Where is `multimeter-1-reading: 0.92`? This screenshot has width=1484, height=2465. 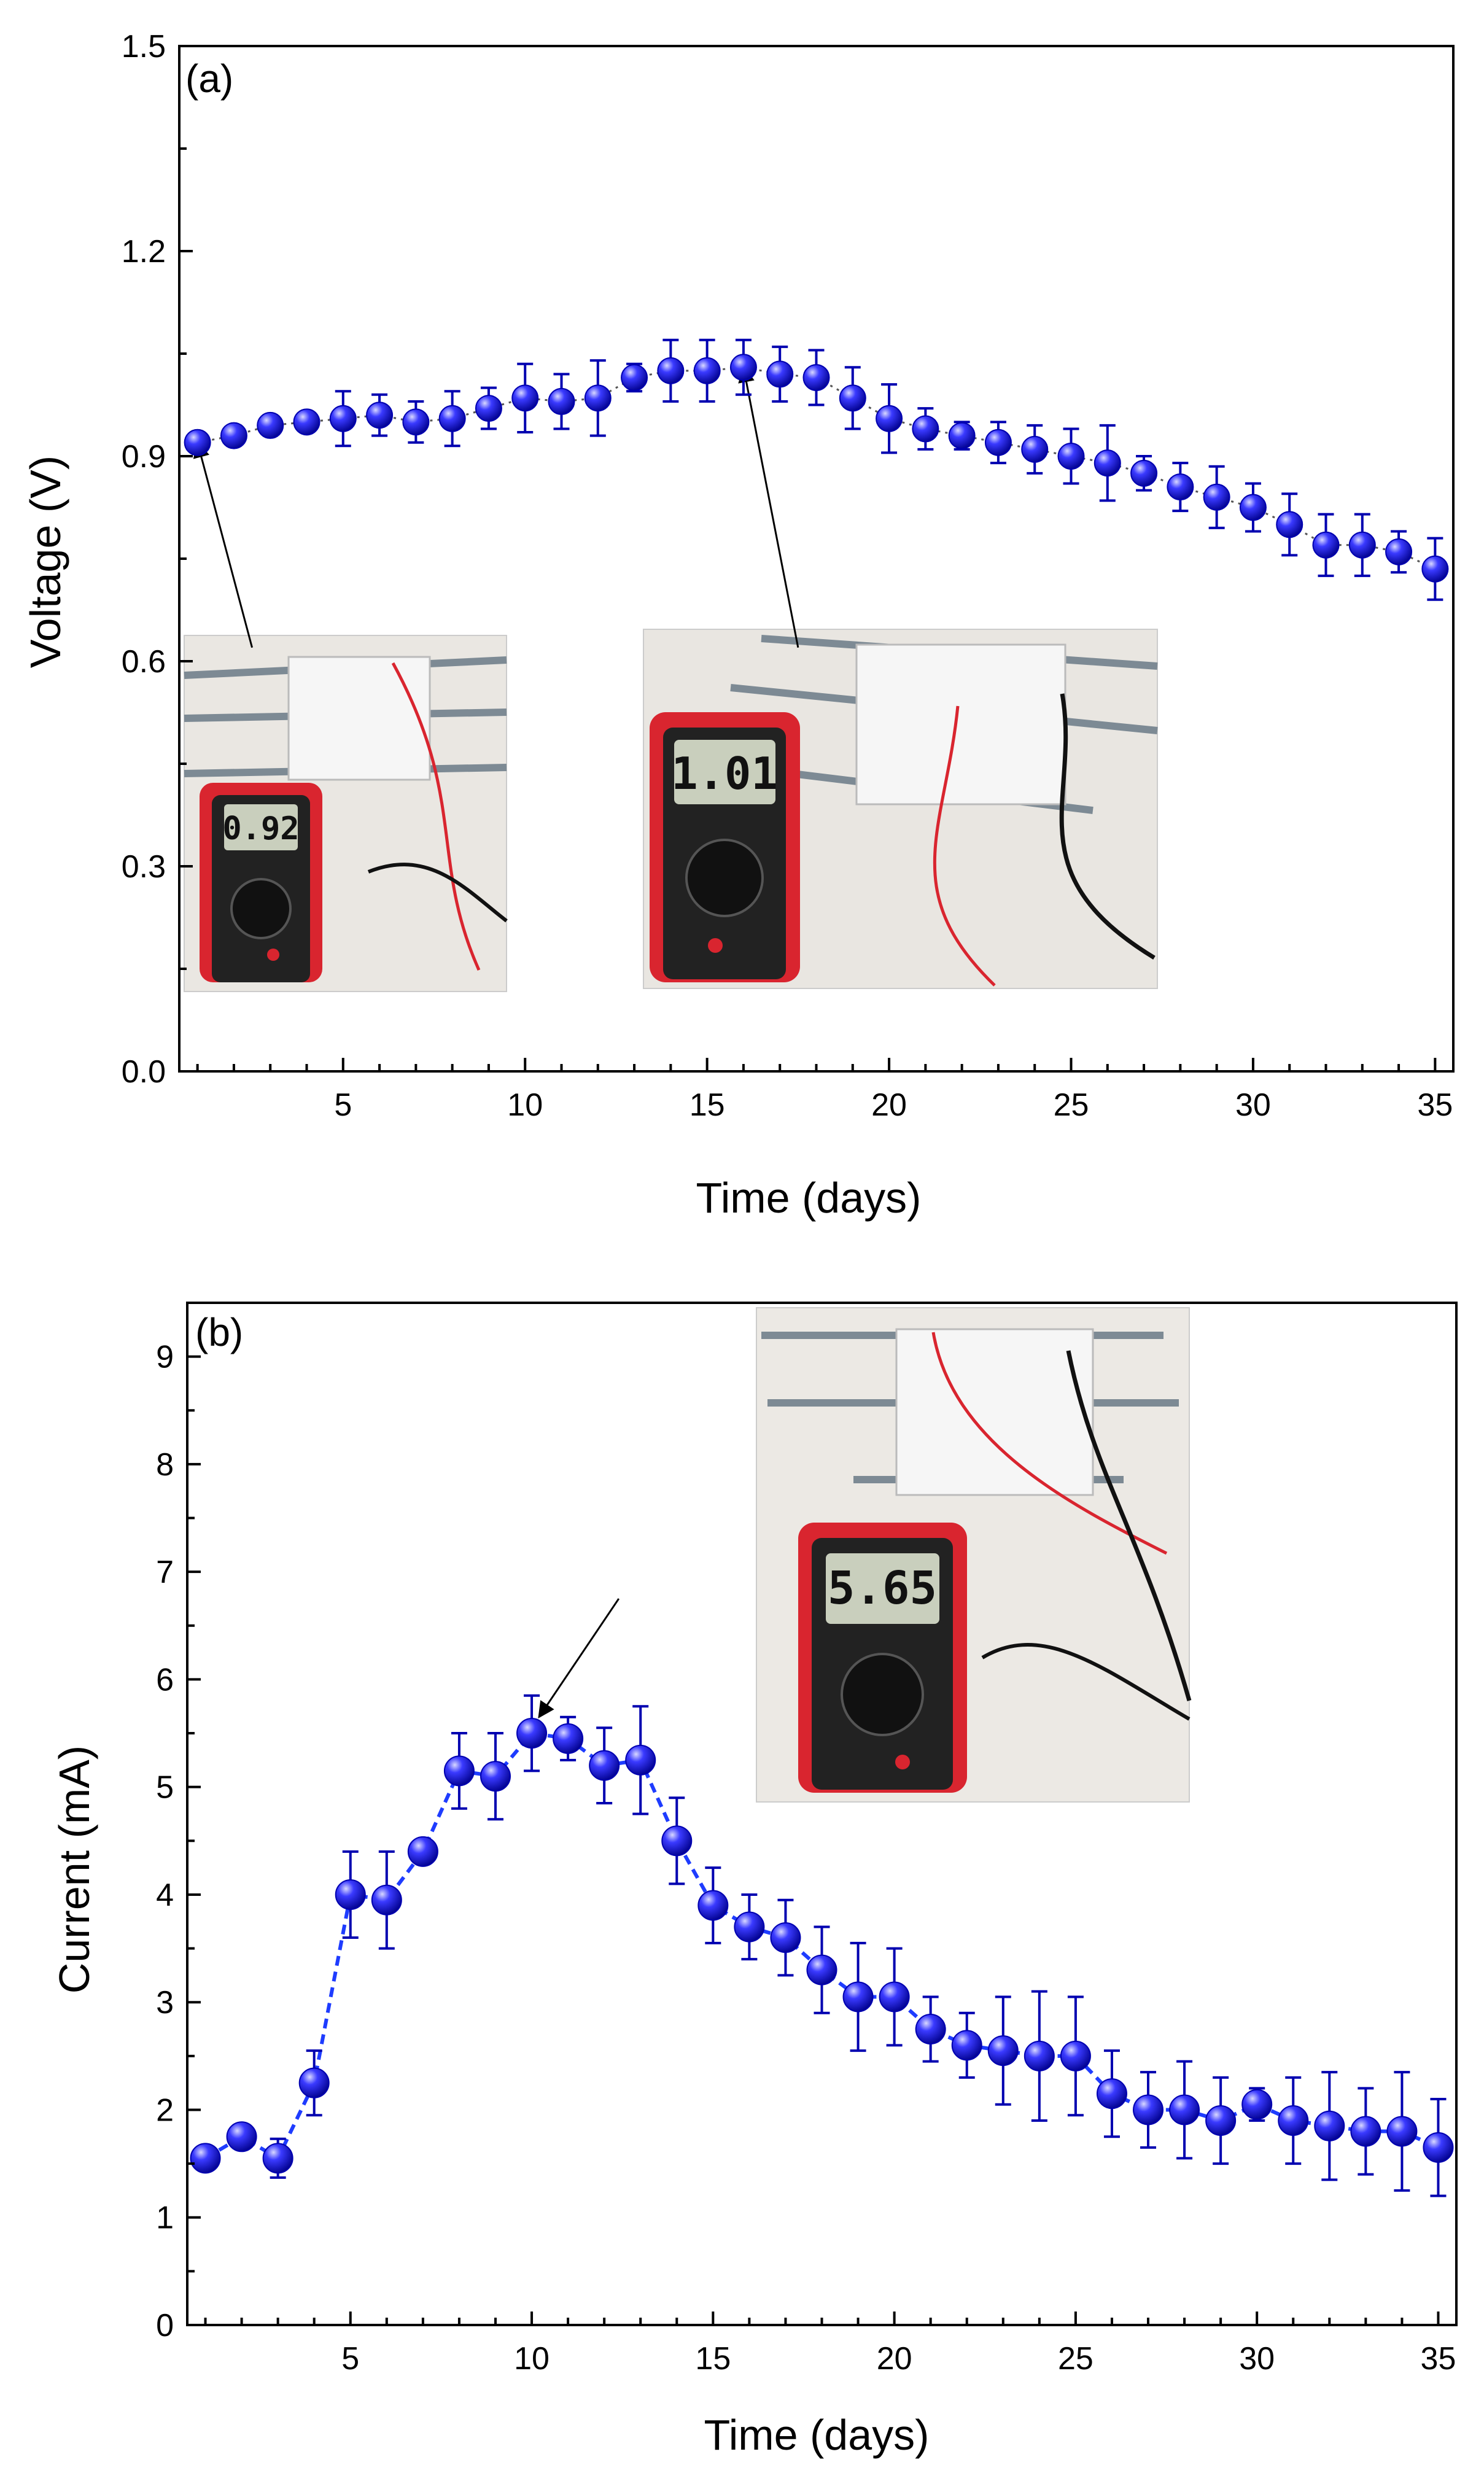 multimeter-1-reading: 0.92 is located at coordinates (260, 828).